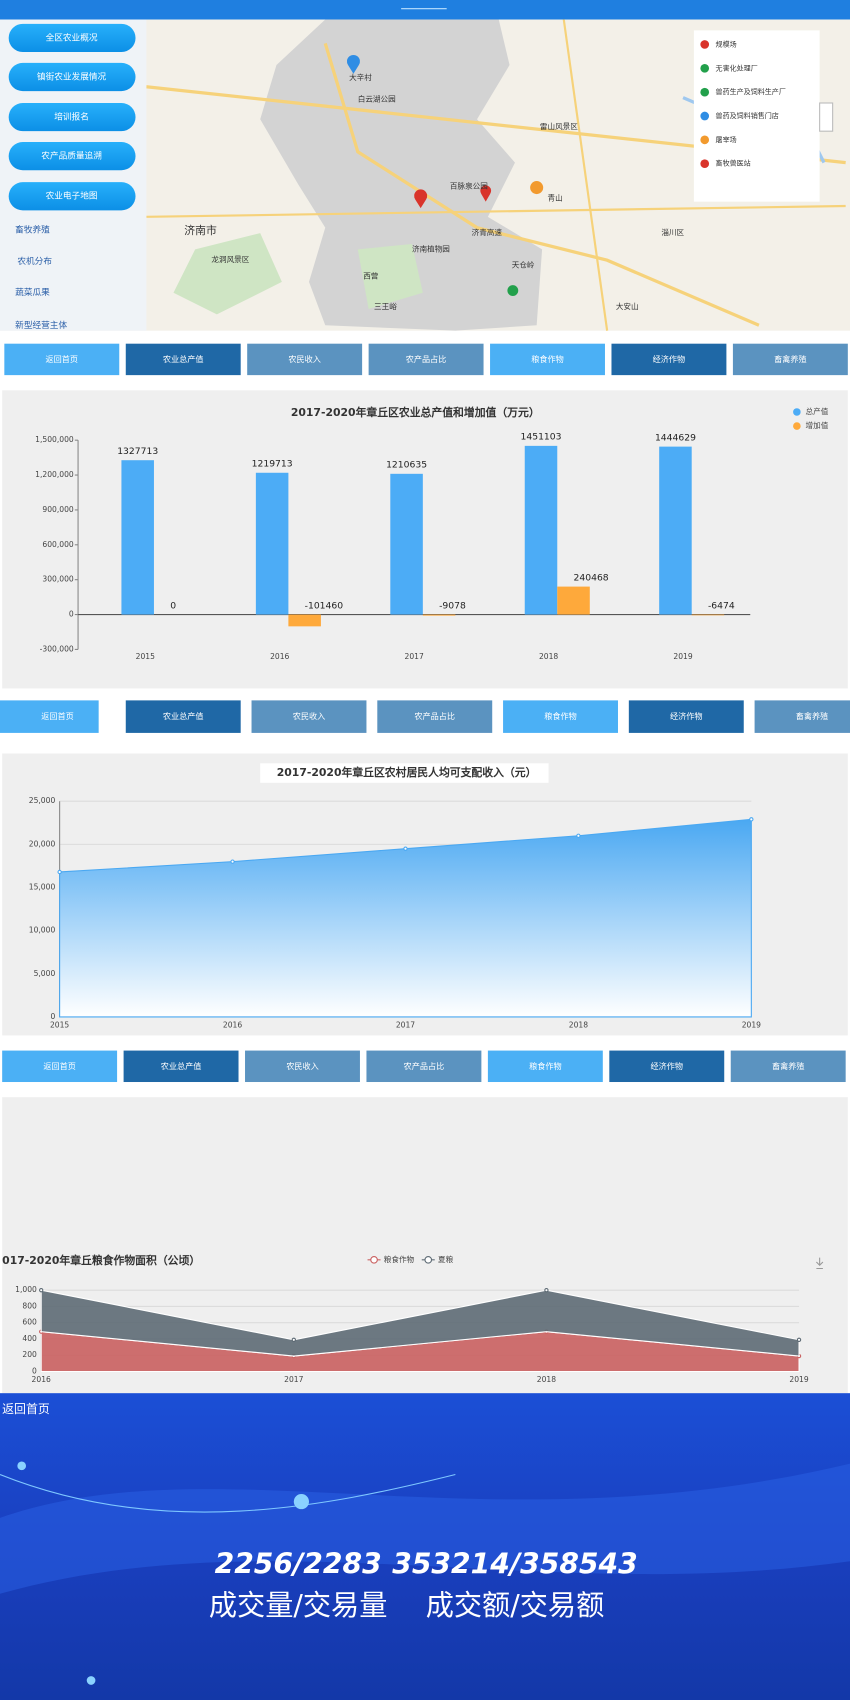  What do you see at coordinates (523, 265) in the screenshot?
I see `map-label: 天仓岭` at bounding box center [523, 265].